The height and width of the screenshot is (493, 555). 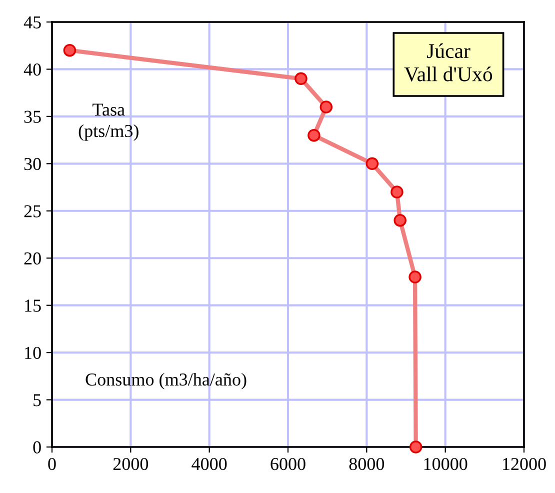 What do you see at coordinates (37, 447) in the screenshot?
I see `y-tick-label: 0` at bounding box center [37, 447].